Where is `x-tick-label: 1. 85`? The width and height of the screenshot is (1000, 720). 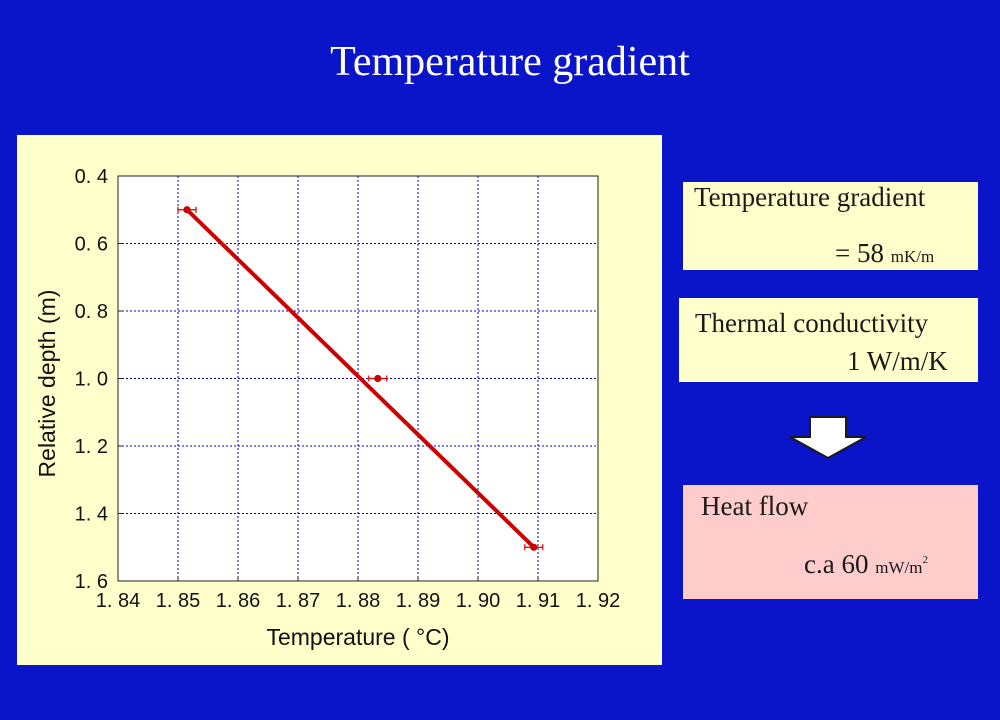 x-tick-label: 1. 85 is located at coordinates (178, 601).